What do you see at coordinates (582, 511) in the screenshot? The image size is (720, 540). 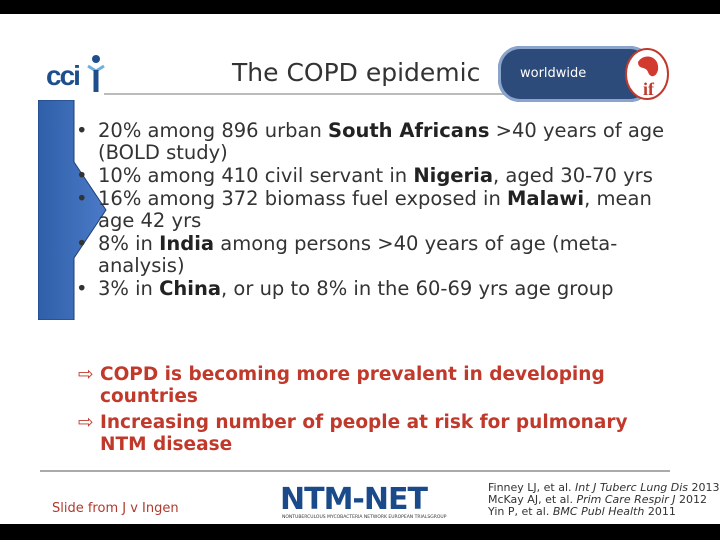 I see `reference-item: Yin P, et al. BMC Publ Health 2011` at bounding box center [582, 511].